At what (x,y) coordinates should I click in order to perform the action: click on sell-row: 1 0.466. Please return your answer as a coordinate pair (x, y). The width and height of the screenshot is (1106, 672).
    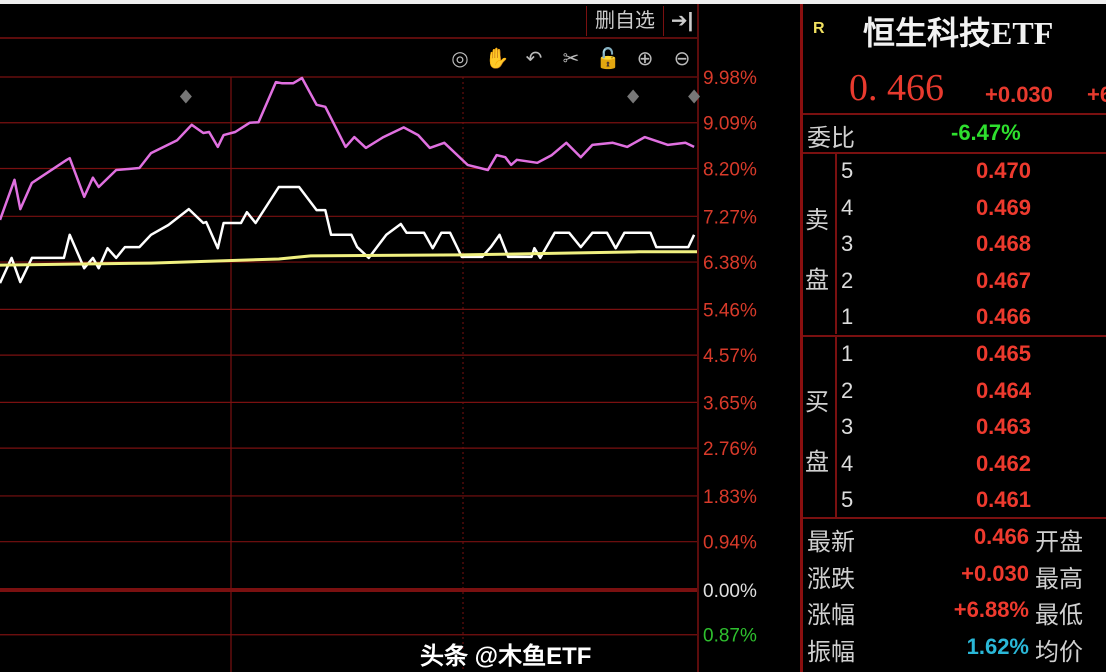
    Looking at the image, I should click on (971, 318).